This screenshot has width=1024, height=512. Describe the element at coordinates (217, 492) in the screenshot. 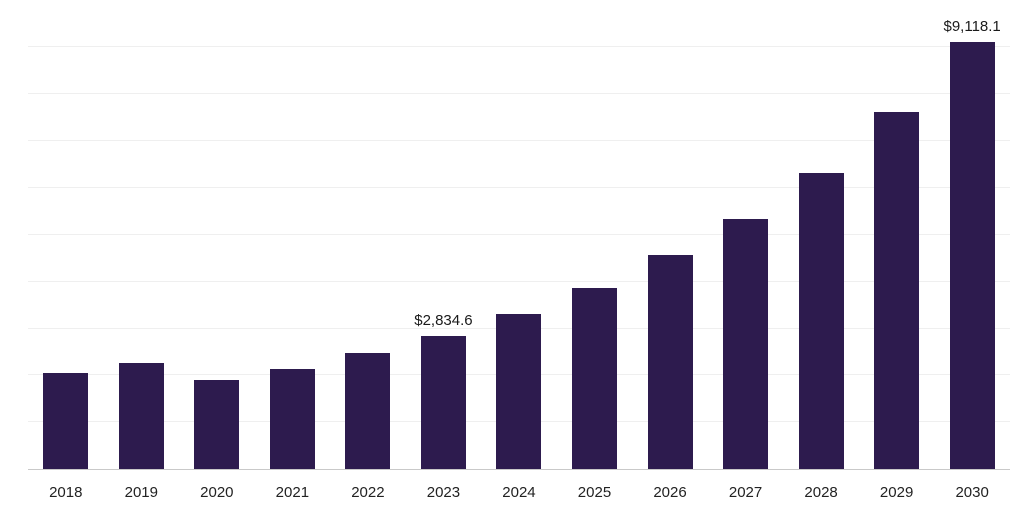

I see `x-axis-label: 2020` at that location.